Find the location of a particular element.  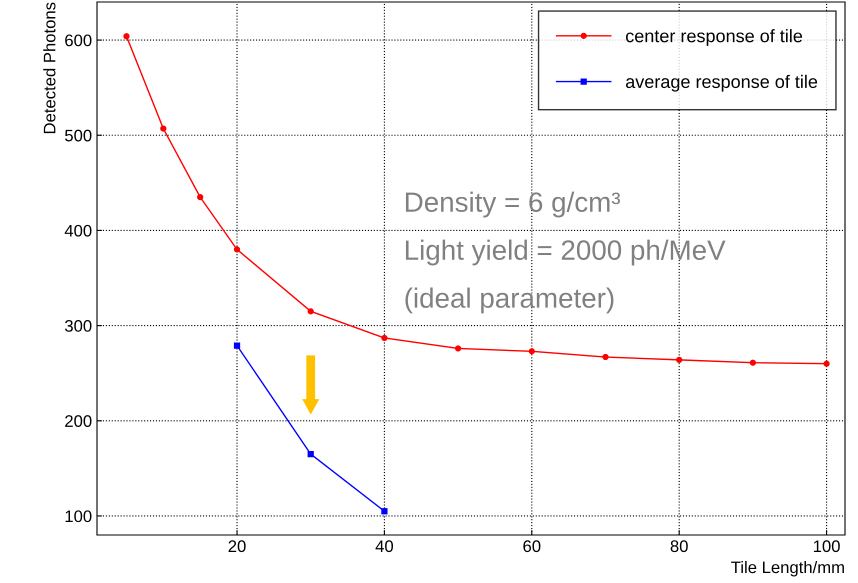

y-tick-label: 400 is located at coordinates (78, 230).